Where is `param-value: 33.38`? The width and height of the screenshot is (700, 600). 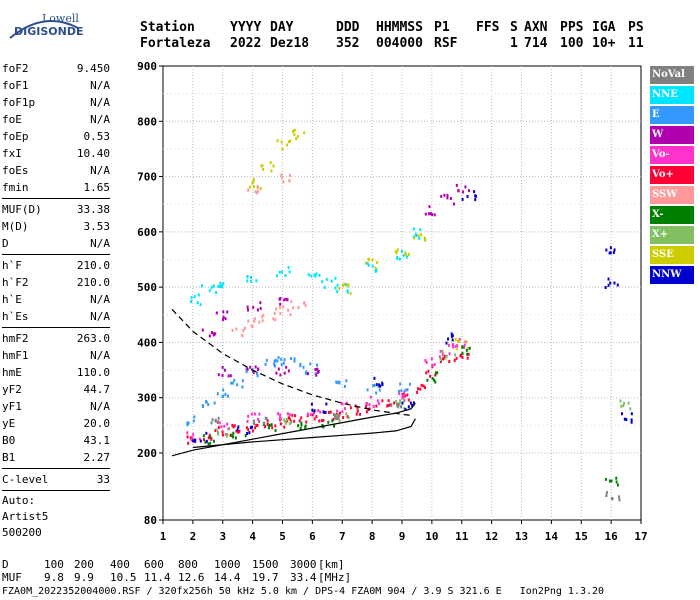 param-value: 33.38 is located at coordinates (93, 209).